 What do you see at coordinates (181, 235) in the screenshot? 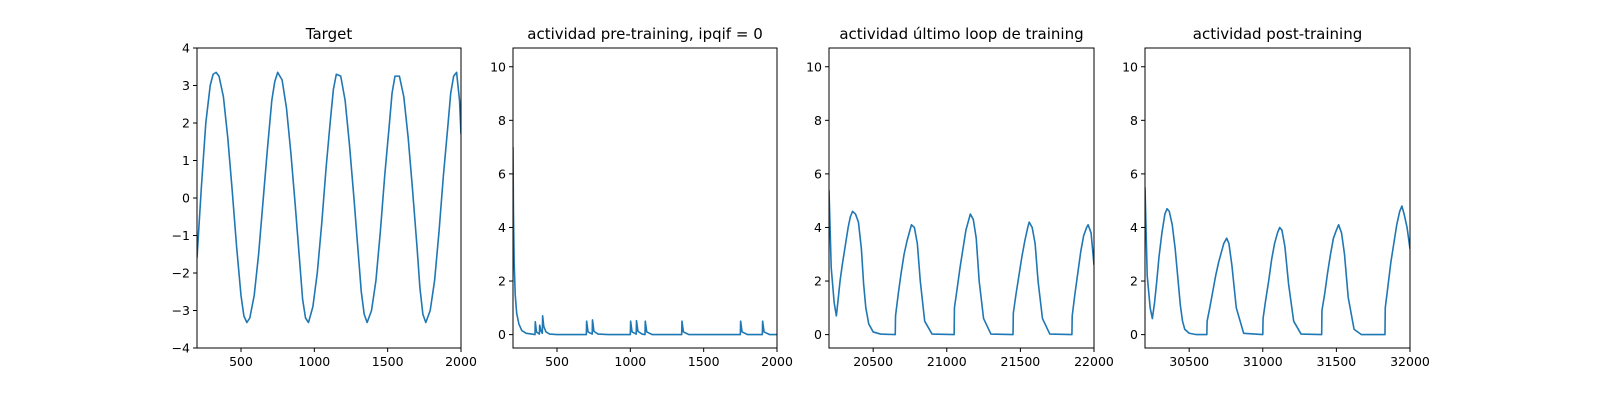
I see `y-tick-label: −1` at bounding box center [181, 235].